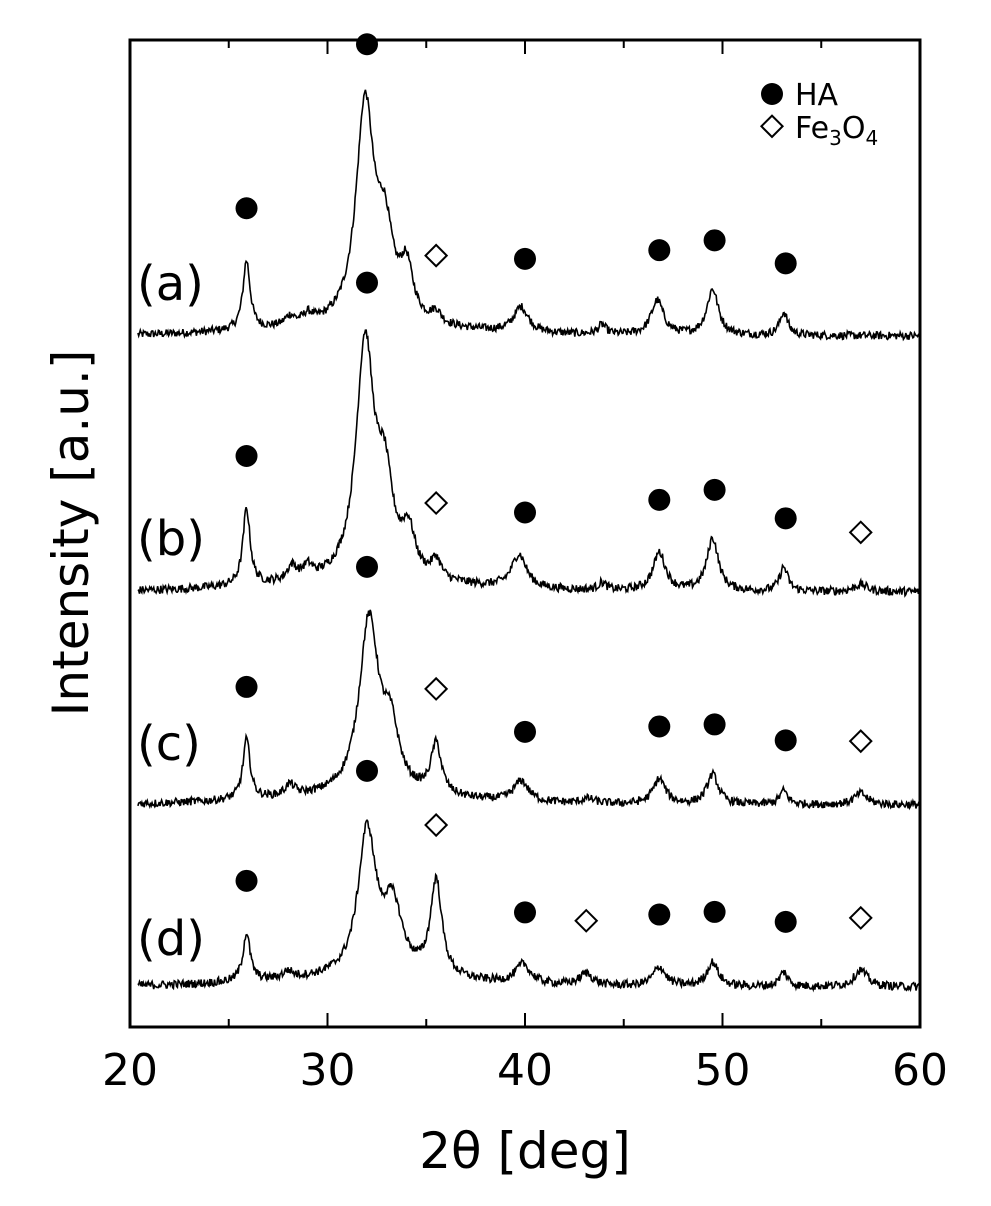  I want to click on x-axis-title: 2θ [deg], so click(525, 1151).